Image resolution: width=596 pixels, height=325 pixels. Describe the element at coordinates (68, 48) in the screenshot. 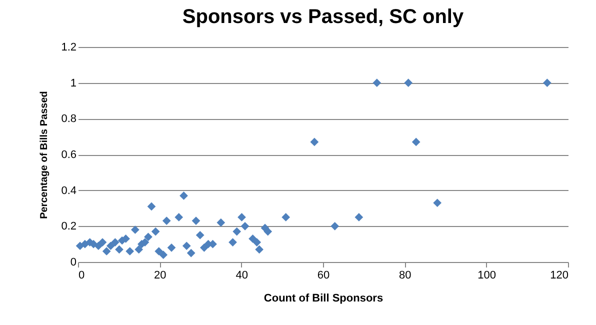

I see `y-tick-label: 1.2` at that location.